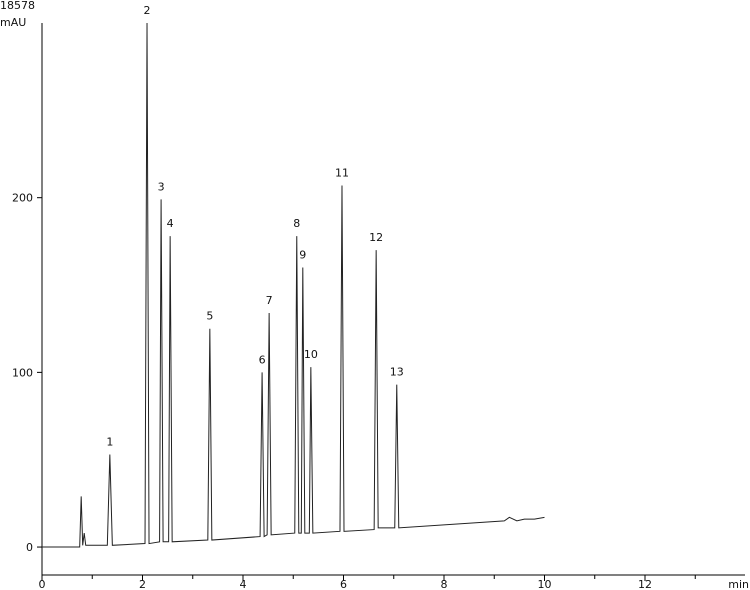 The width and height of the screenshot is (750, 590). I want to click on x-tick-label: 6, so click(343, 584).